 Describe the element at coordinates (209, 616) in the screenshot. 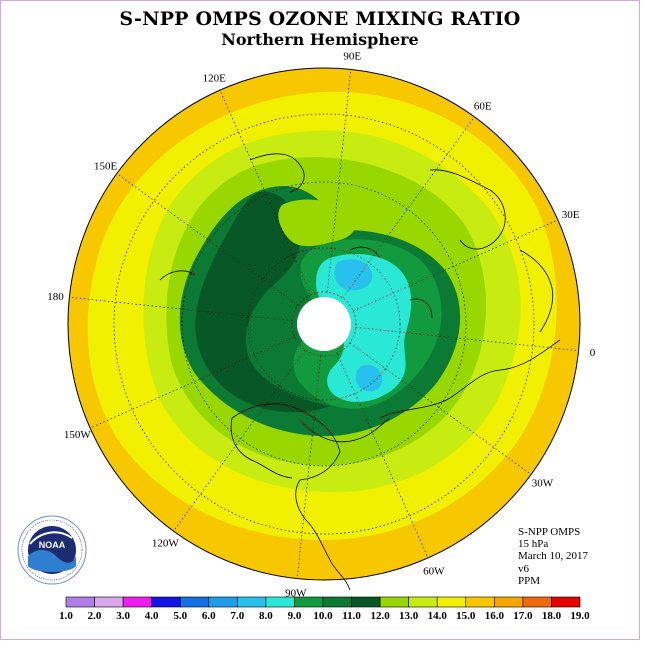

I see `colorbar-tick-label: 6.0` at that location.